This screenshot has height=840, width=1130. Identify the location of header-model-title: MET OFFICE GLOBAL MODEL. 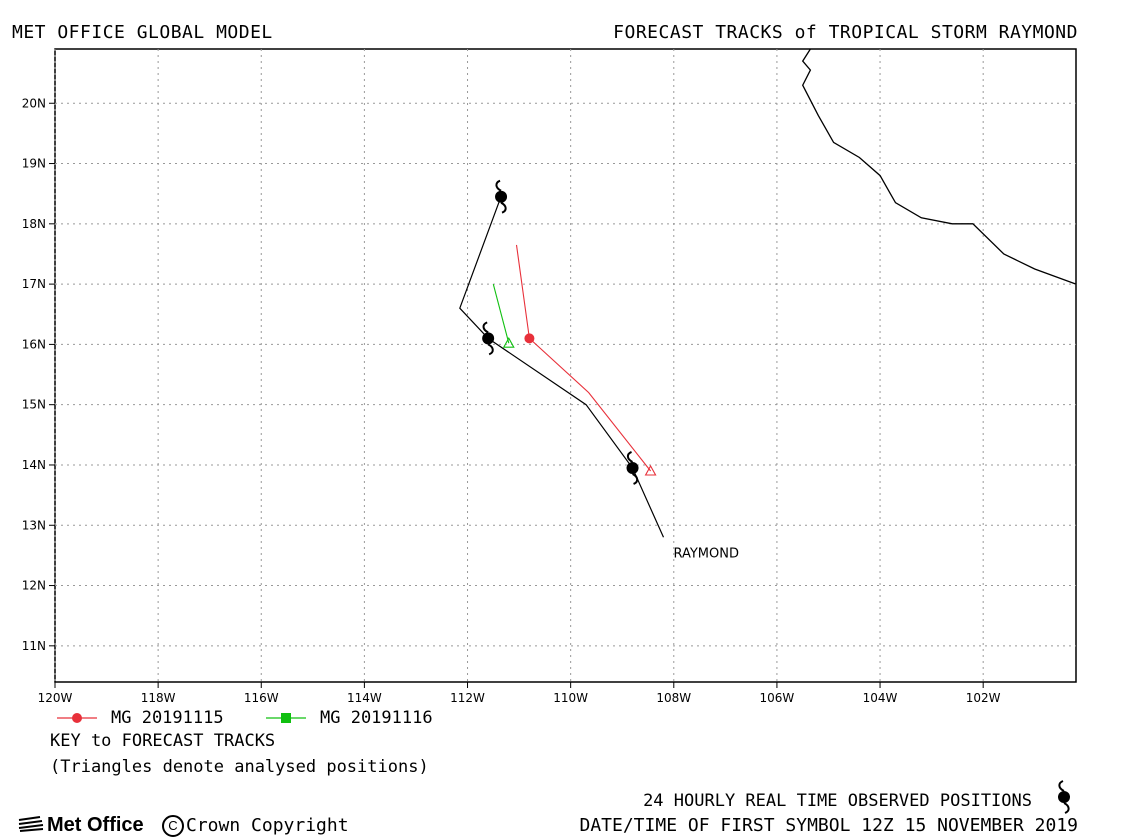
(142, 32).